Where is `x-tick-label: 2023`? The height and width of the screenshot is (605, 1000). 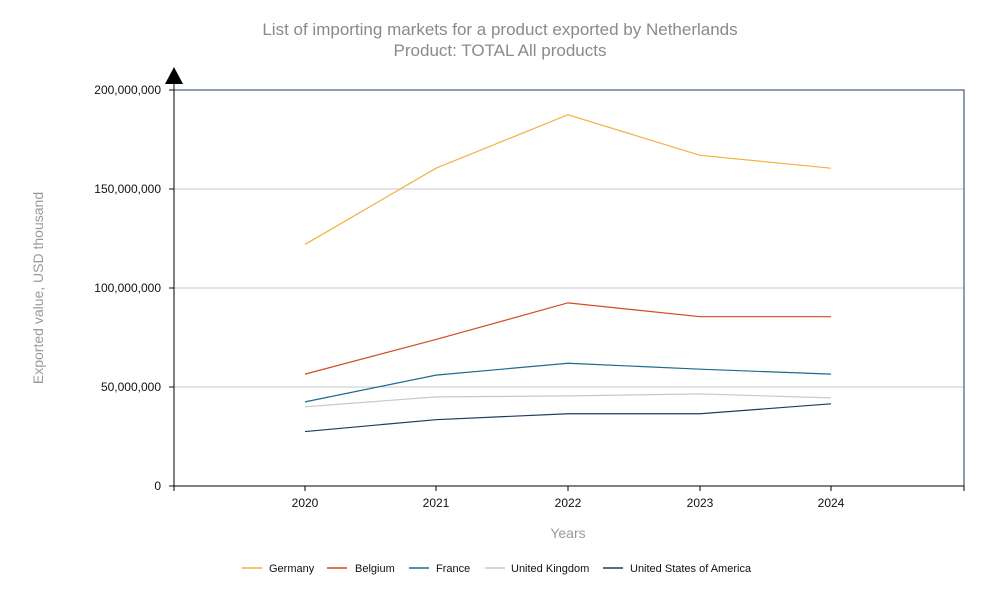
x-tick-label: 2023 is located at coordinates (700, 503).